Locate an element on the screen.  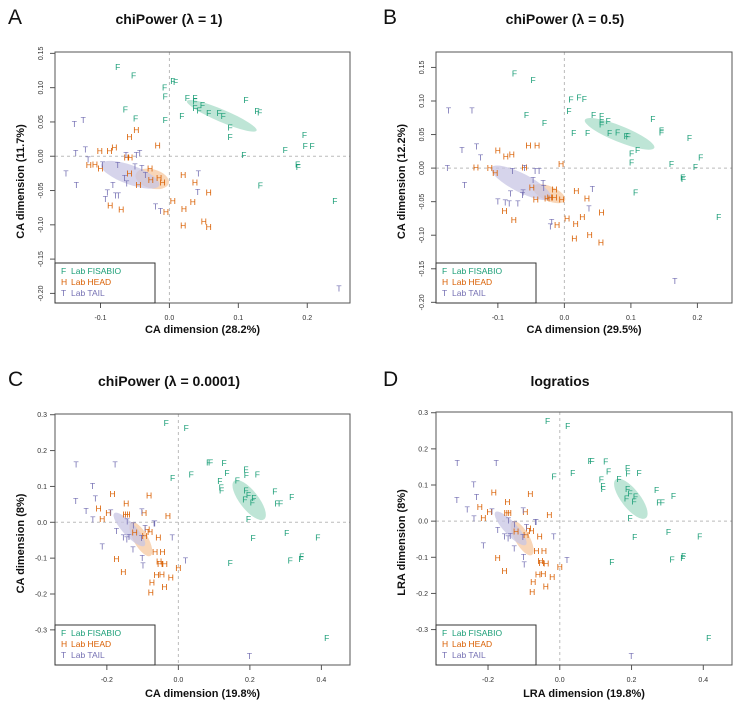
x-tick-label: -0.1 is located at coordinates (498, 318).